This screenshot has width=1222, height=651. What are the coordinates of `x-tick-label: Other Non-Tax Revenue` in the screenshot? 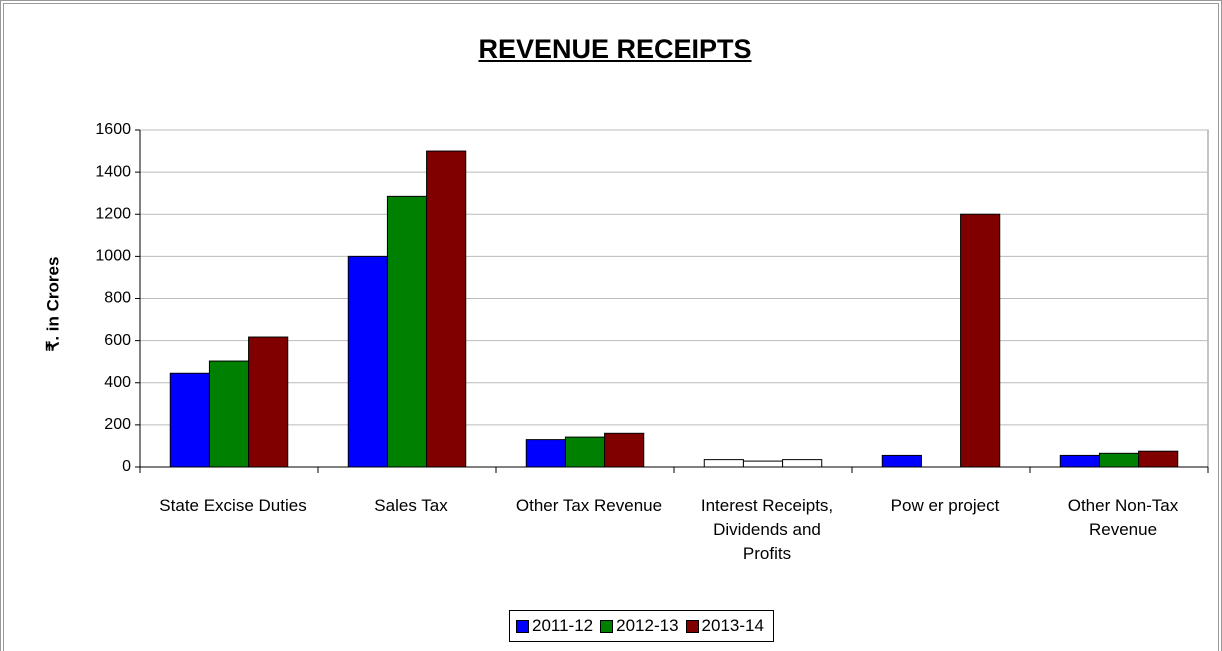 It's located at (1123, 517).